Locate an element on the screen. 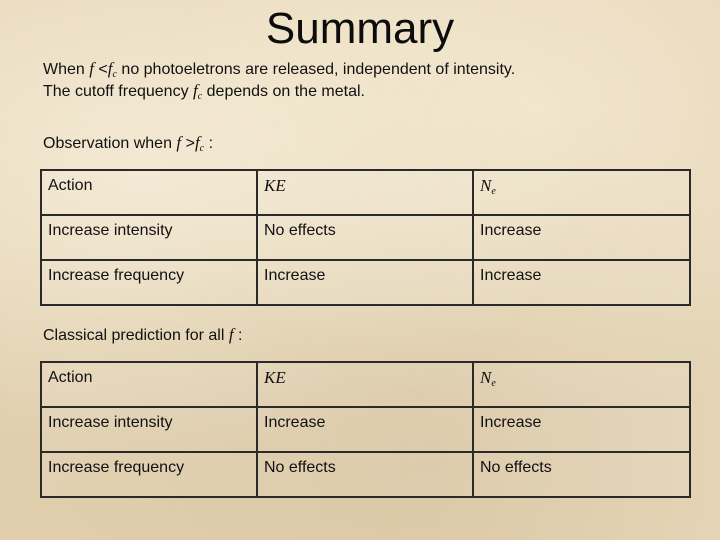  observation-colon: : is located at coordinates (209, 143).